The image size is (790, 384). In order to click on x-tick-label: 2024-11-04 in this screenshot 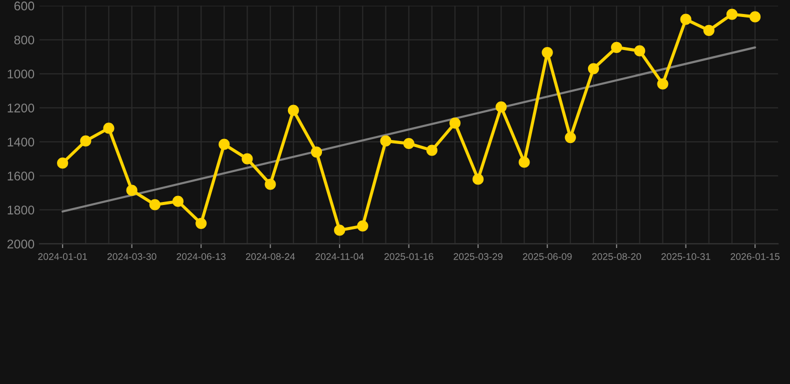, I will do `click(340, 256)`.